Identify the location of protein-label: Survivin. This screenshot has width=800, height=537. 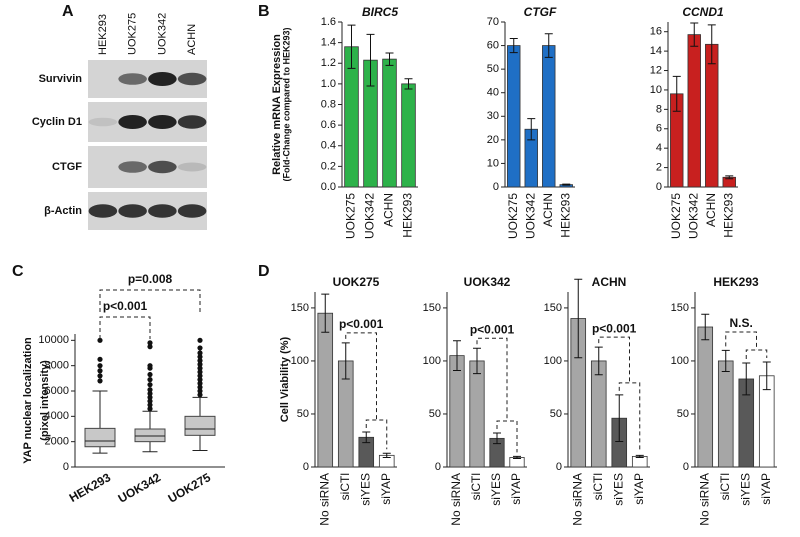
(61, 79).